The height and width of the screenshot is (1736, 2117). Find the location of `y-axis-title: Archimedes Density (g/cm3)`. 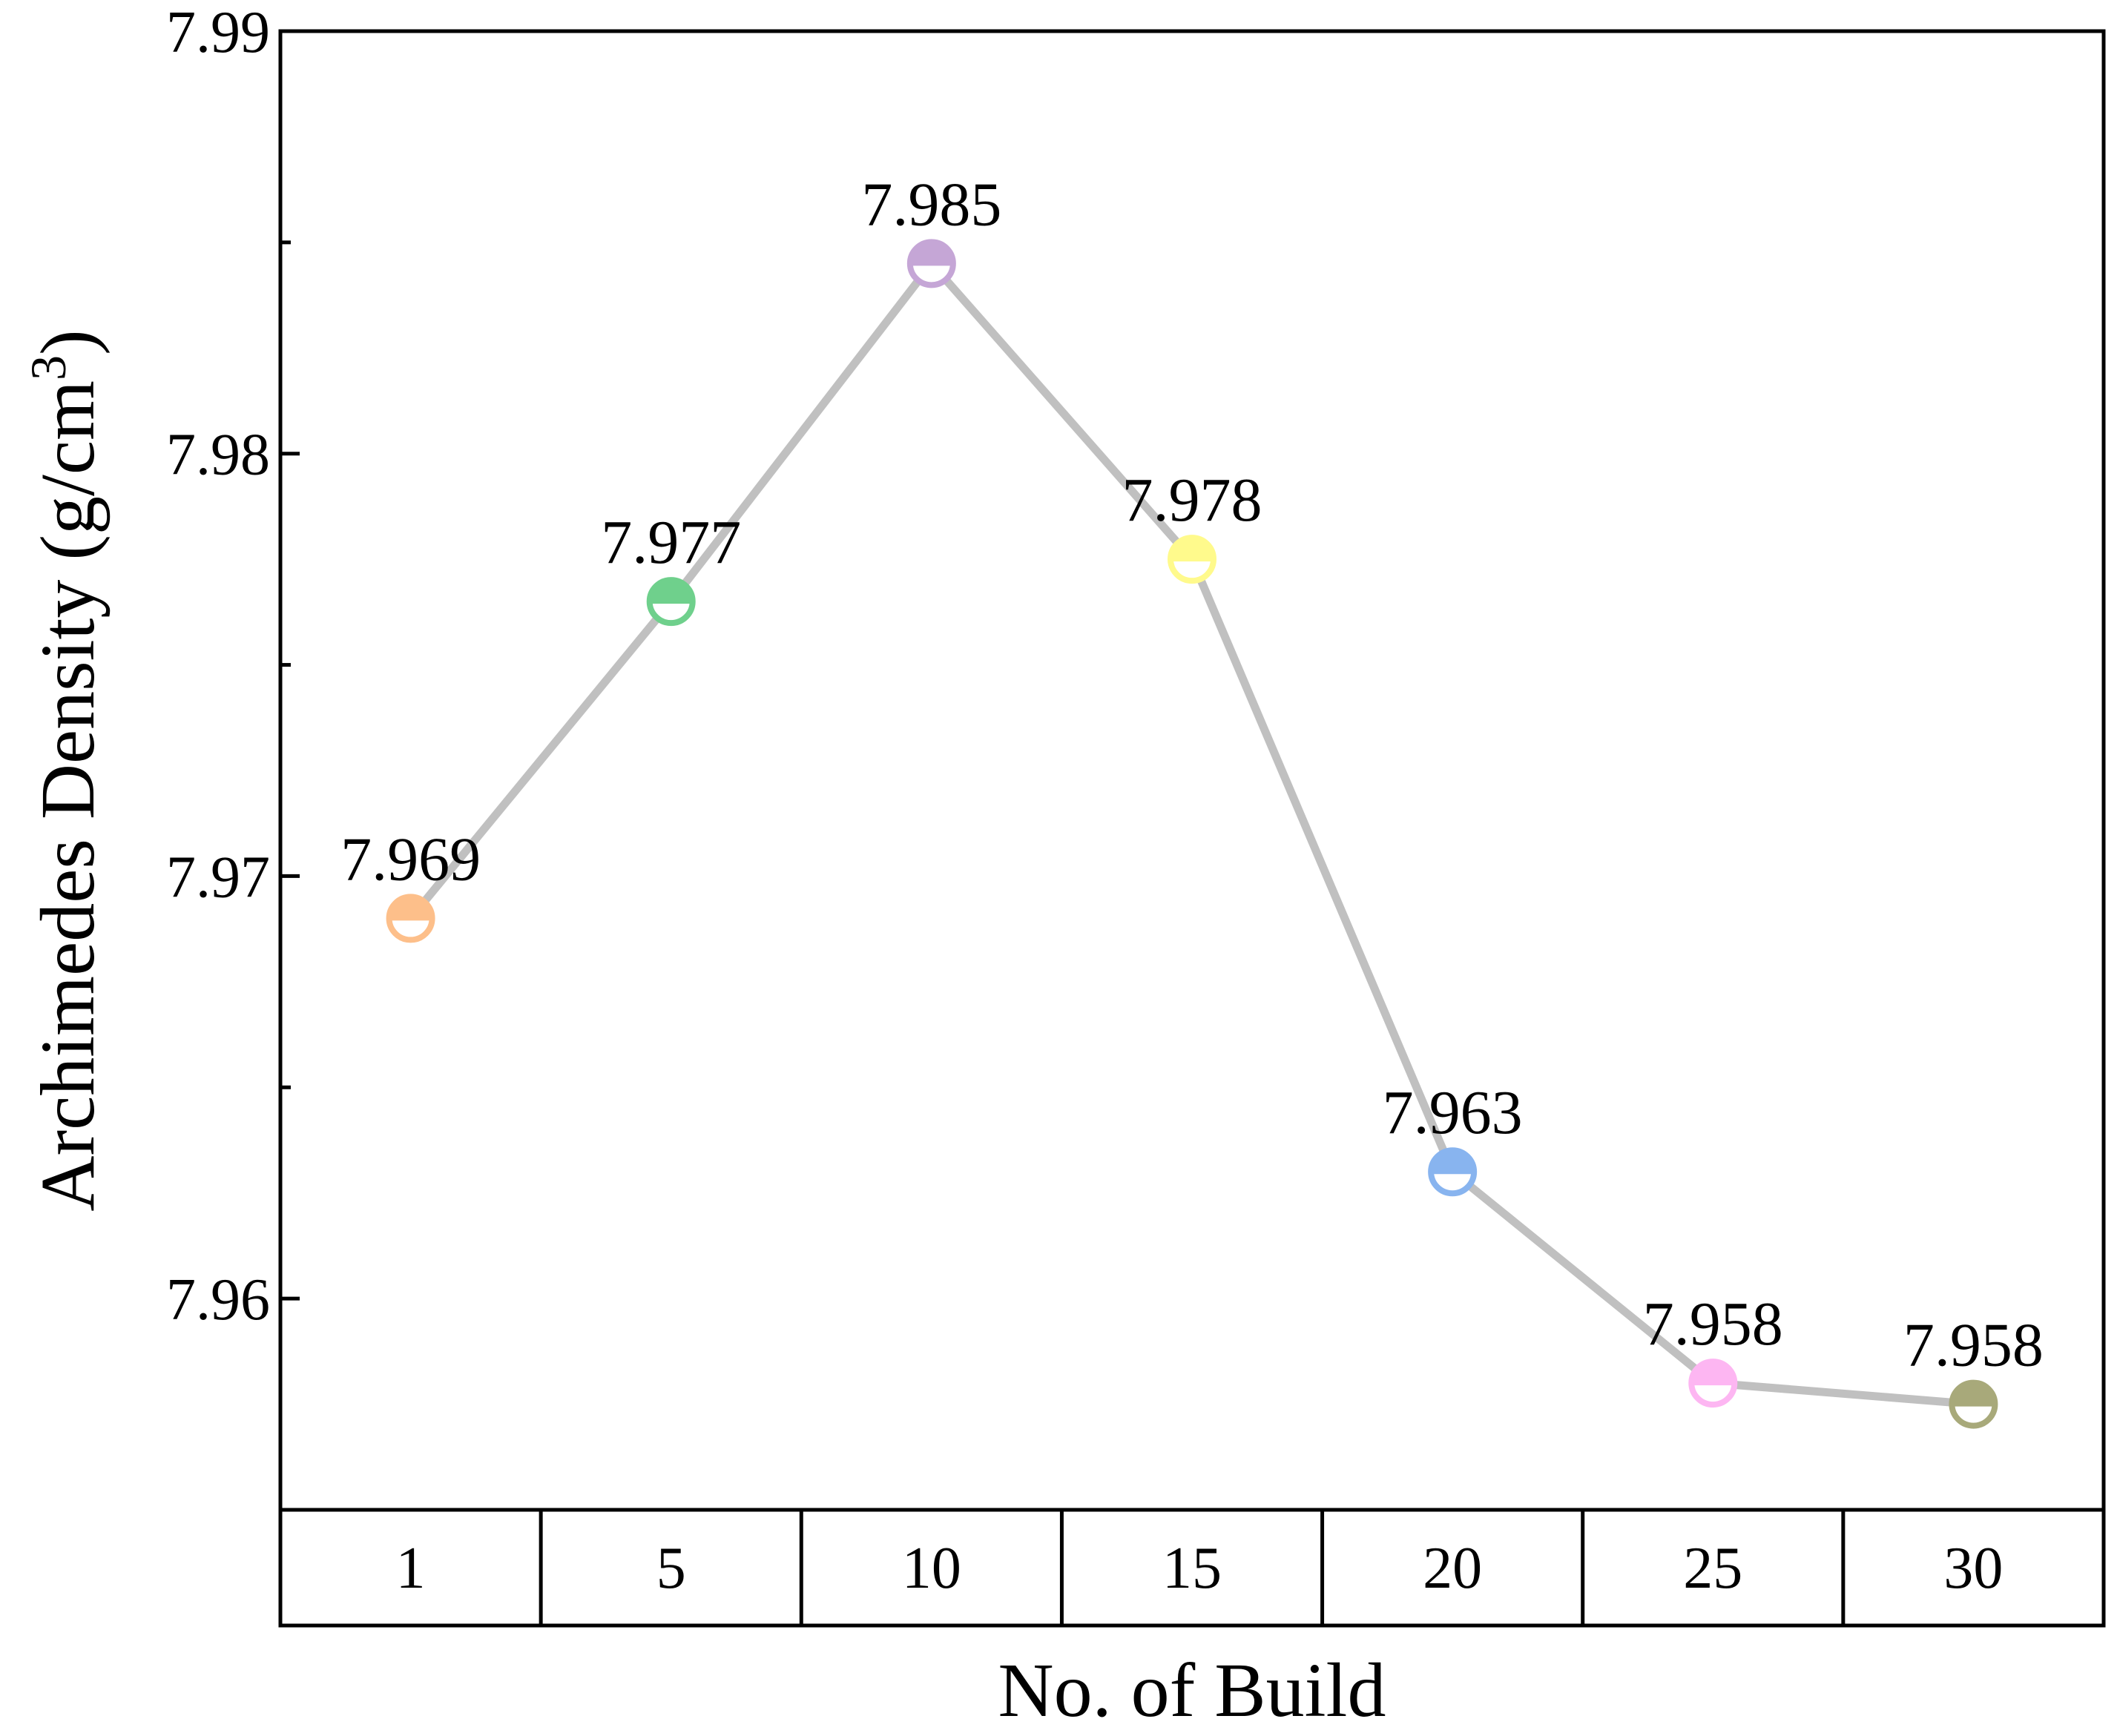

y-axis-title: Archimedes Density (g/cm3) is located at coordinates (65, 770).